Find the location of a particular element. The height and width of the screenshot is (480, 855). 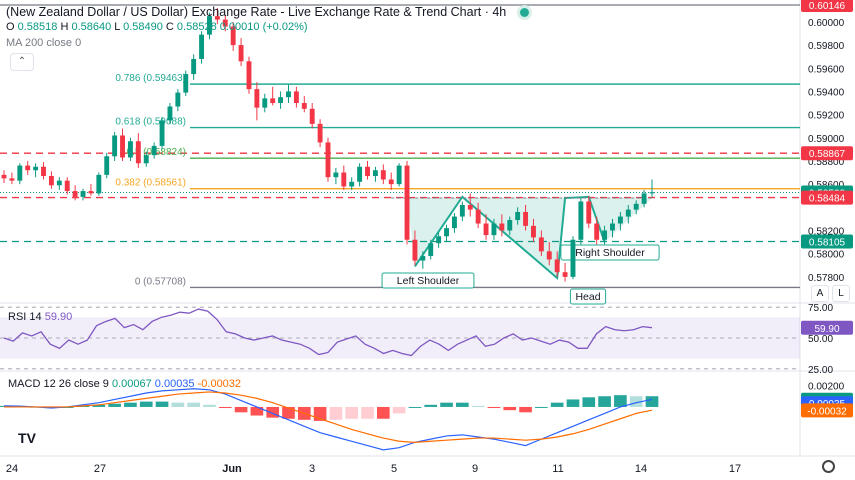

price-label: 0.58484 is located at coordinates (827, 199).